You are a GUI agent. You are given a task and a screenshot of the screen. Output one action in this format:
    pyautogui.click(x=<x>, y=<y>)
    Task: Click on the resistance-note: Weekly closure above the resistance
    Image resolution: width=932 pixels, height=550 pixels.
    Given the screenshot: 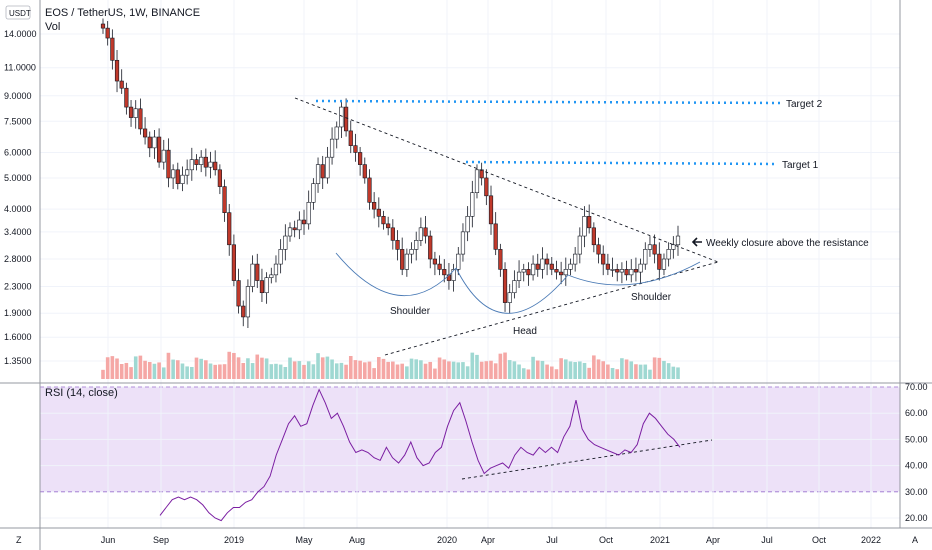 What is the action you would take?
    pyautogui.click(x=787, y=243)
    